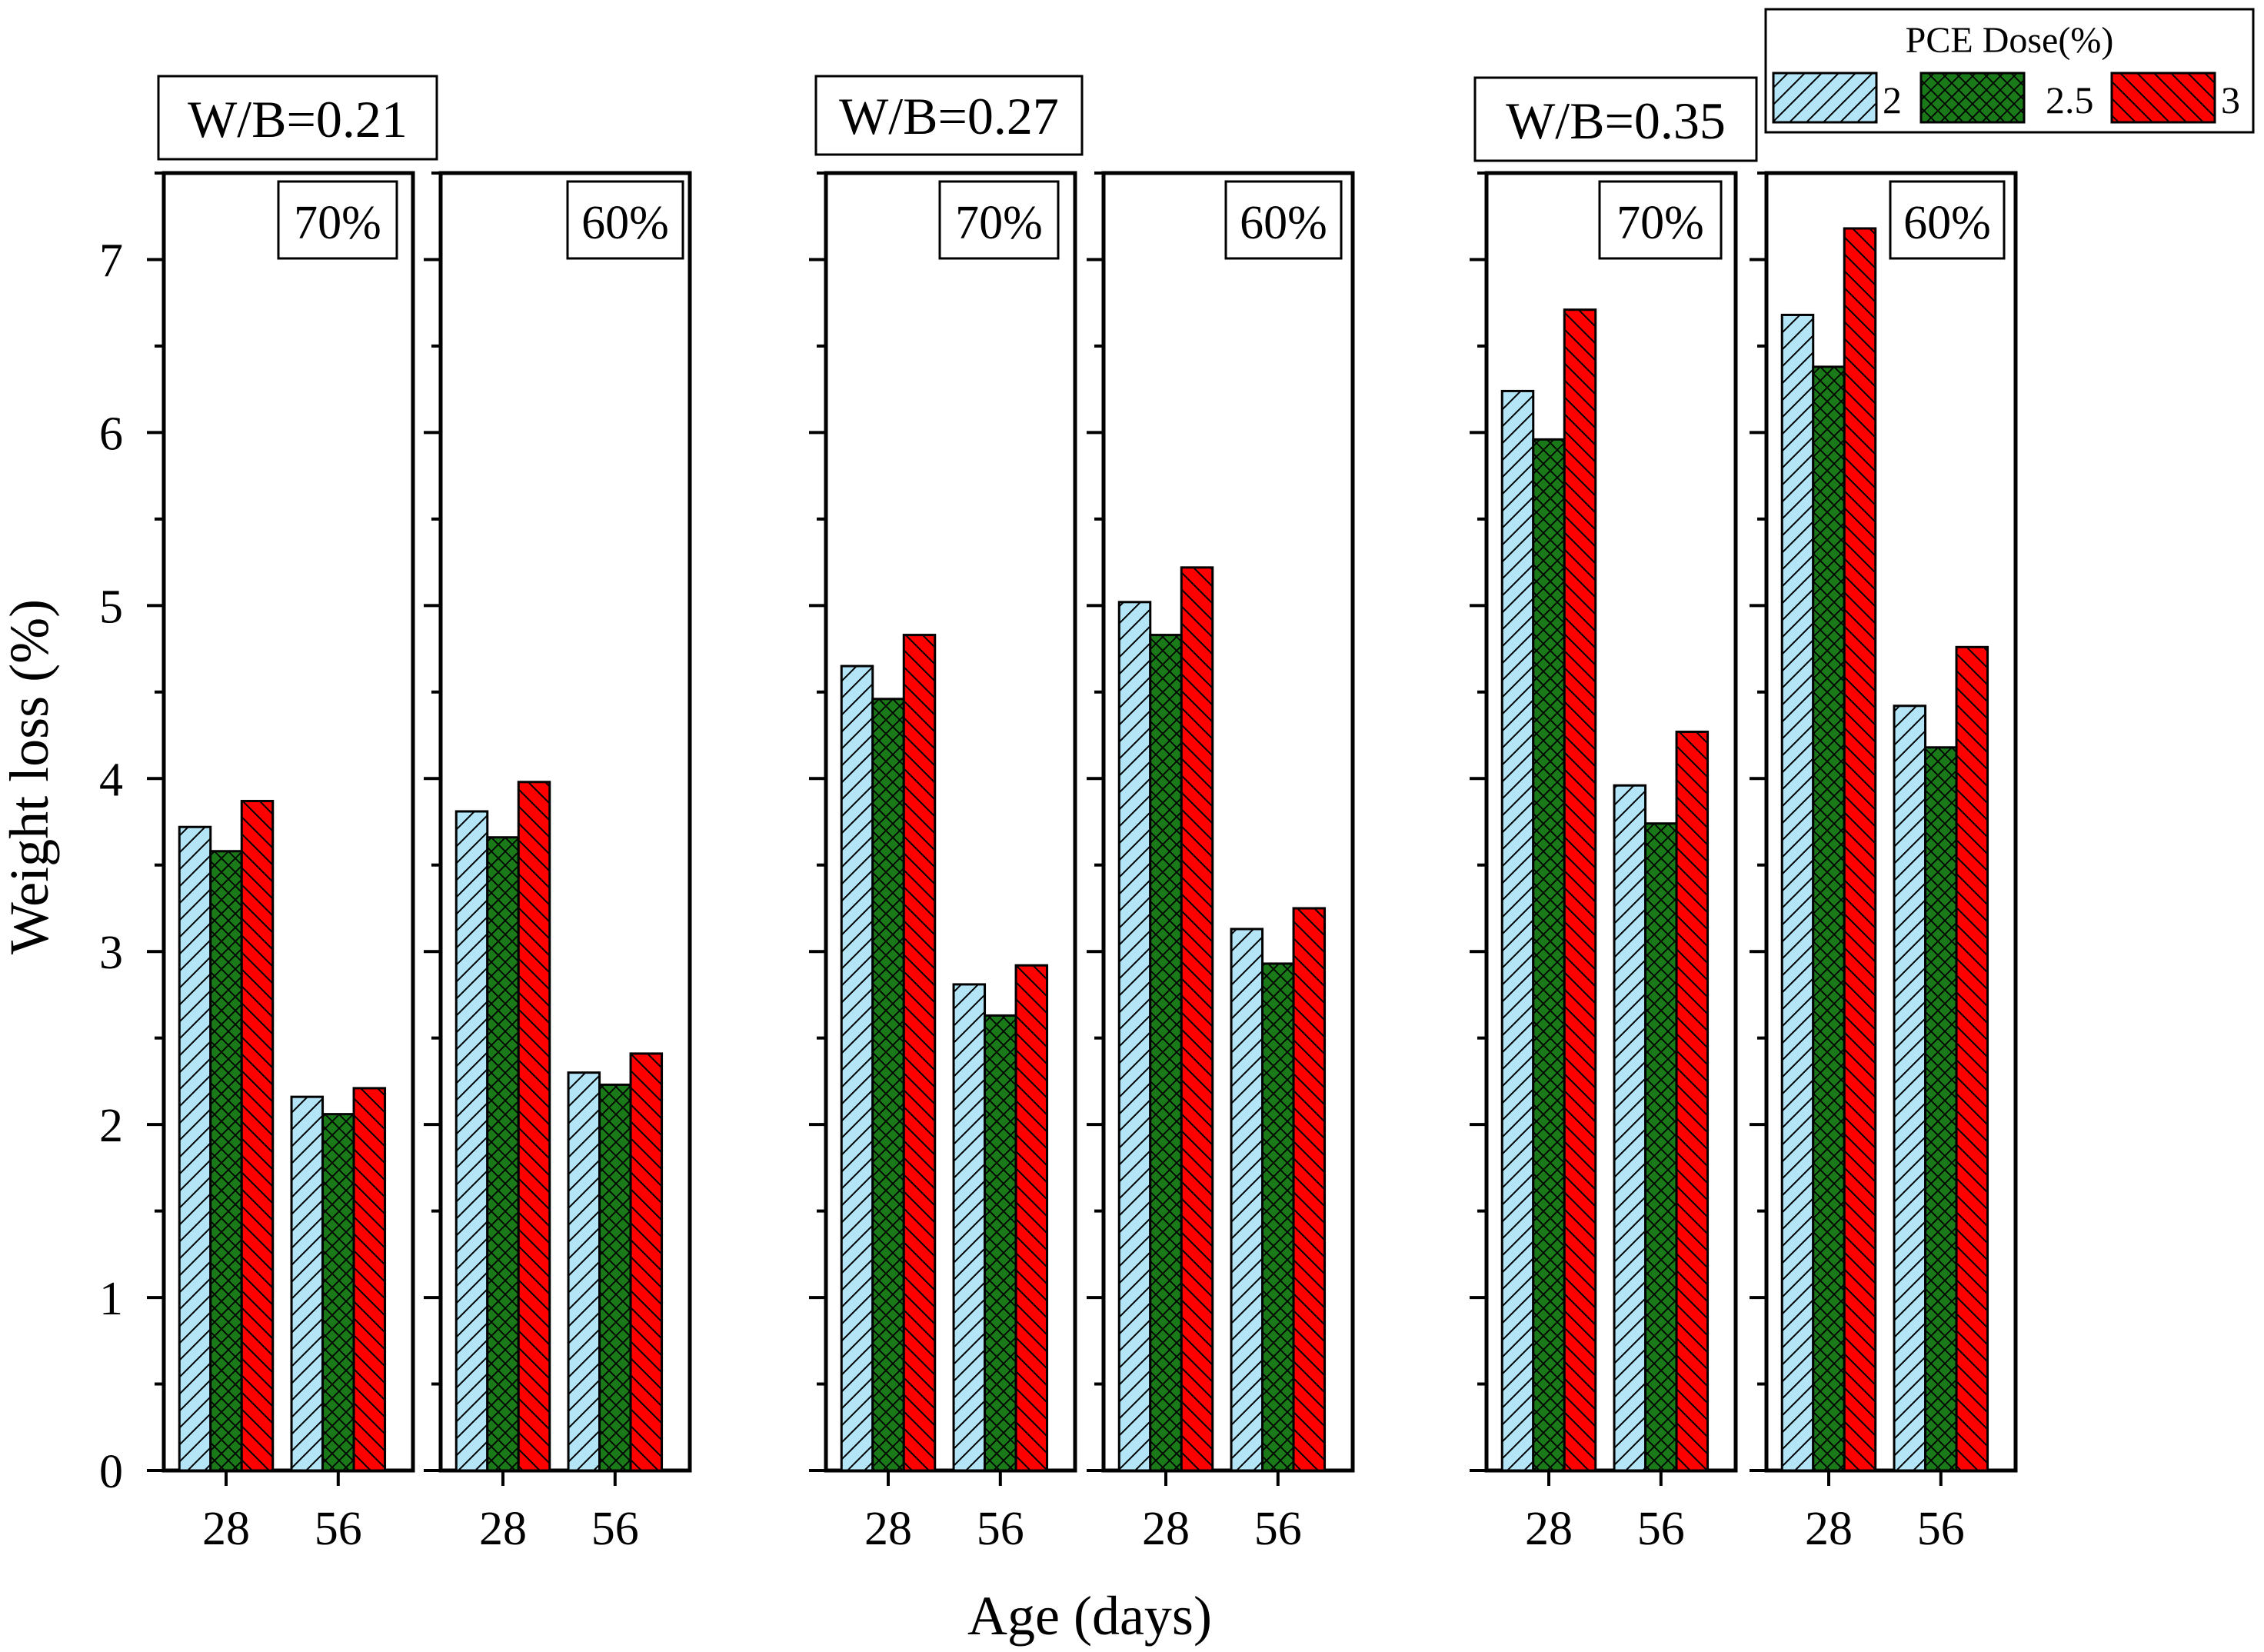 The image size is (2264, 1652). Describe the element at coordinates (111, 434) in the screenshot. I see `y-tick-label: 6` at that location.